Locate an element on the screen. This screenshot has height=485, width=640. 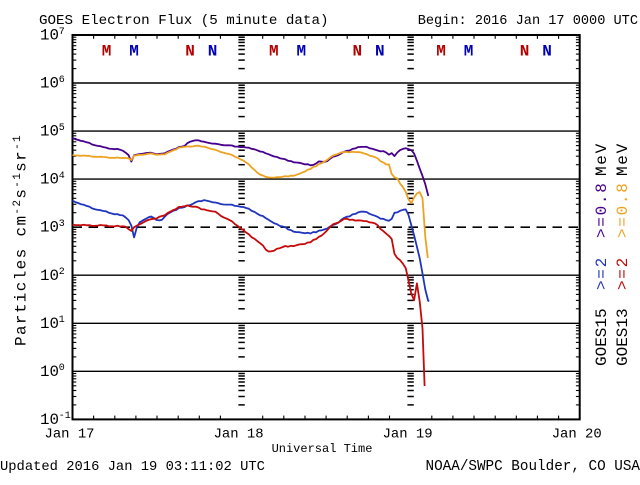
svg-text: Universal Time is located at coordinates (322, 449).